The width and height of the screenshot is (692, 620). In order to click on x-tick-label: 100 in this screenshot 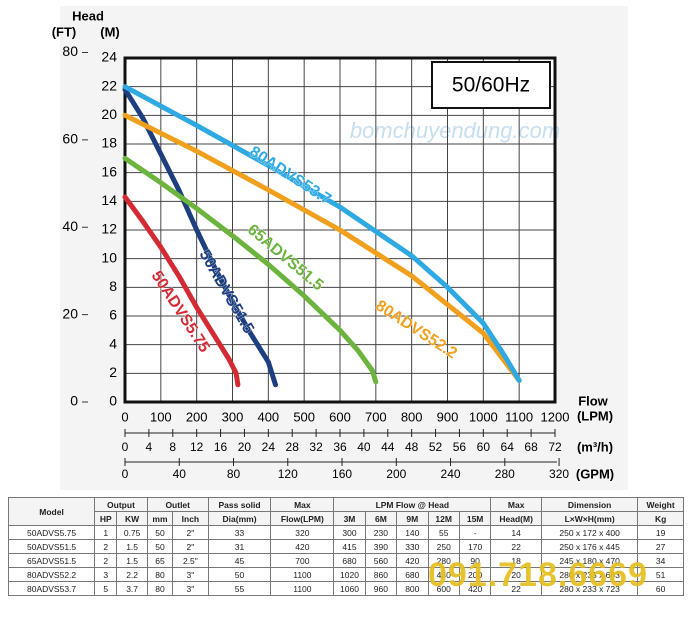, I will do `click(161, 416)`.